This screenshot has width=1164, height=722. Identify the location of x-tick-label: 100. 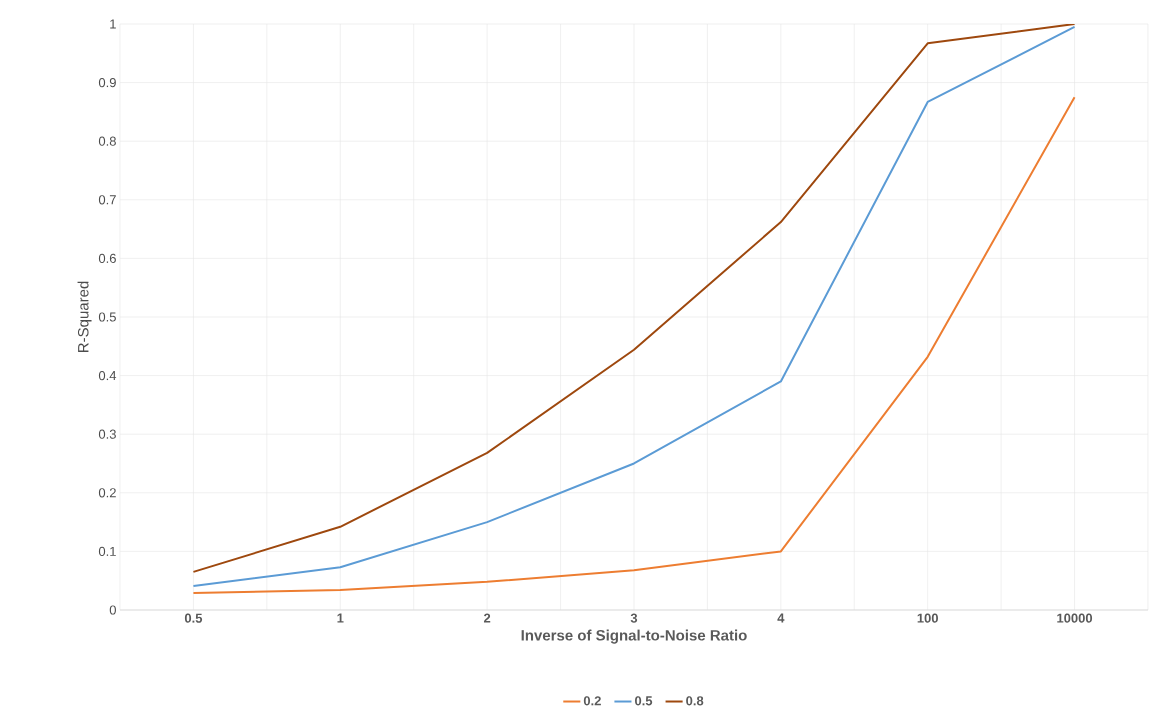
(927, 618).